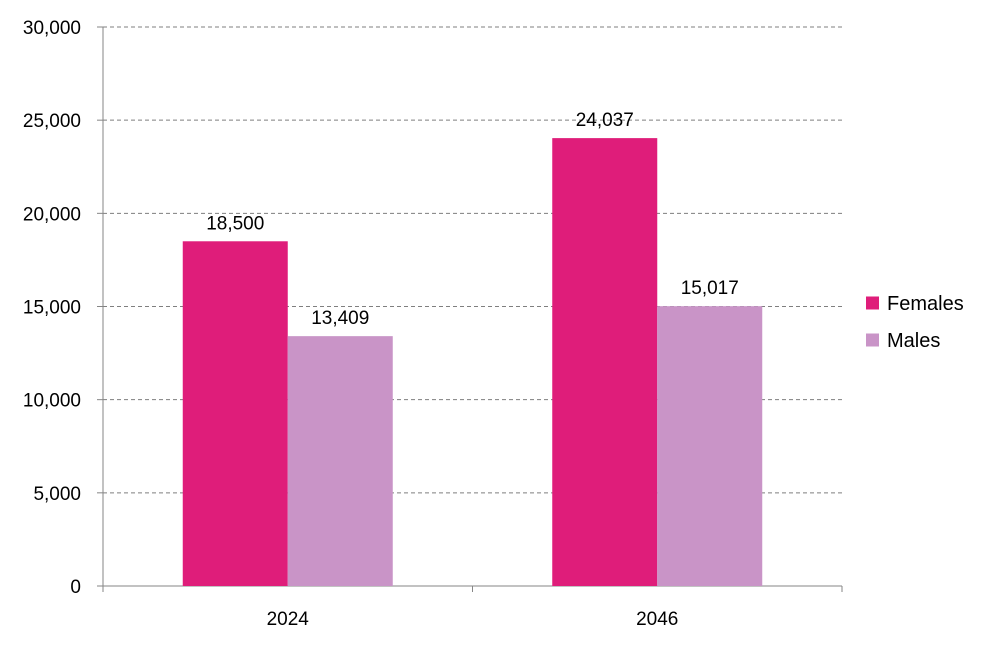  Describe the element at coordinates (235, 223) in the screenshot. I see `data-label: 18,500` at that location.